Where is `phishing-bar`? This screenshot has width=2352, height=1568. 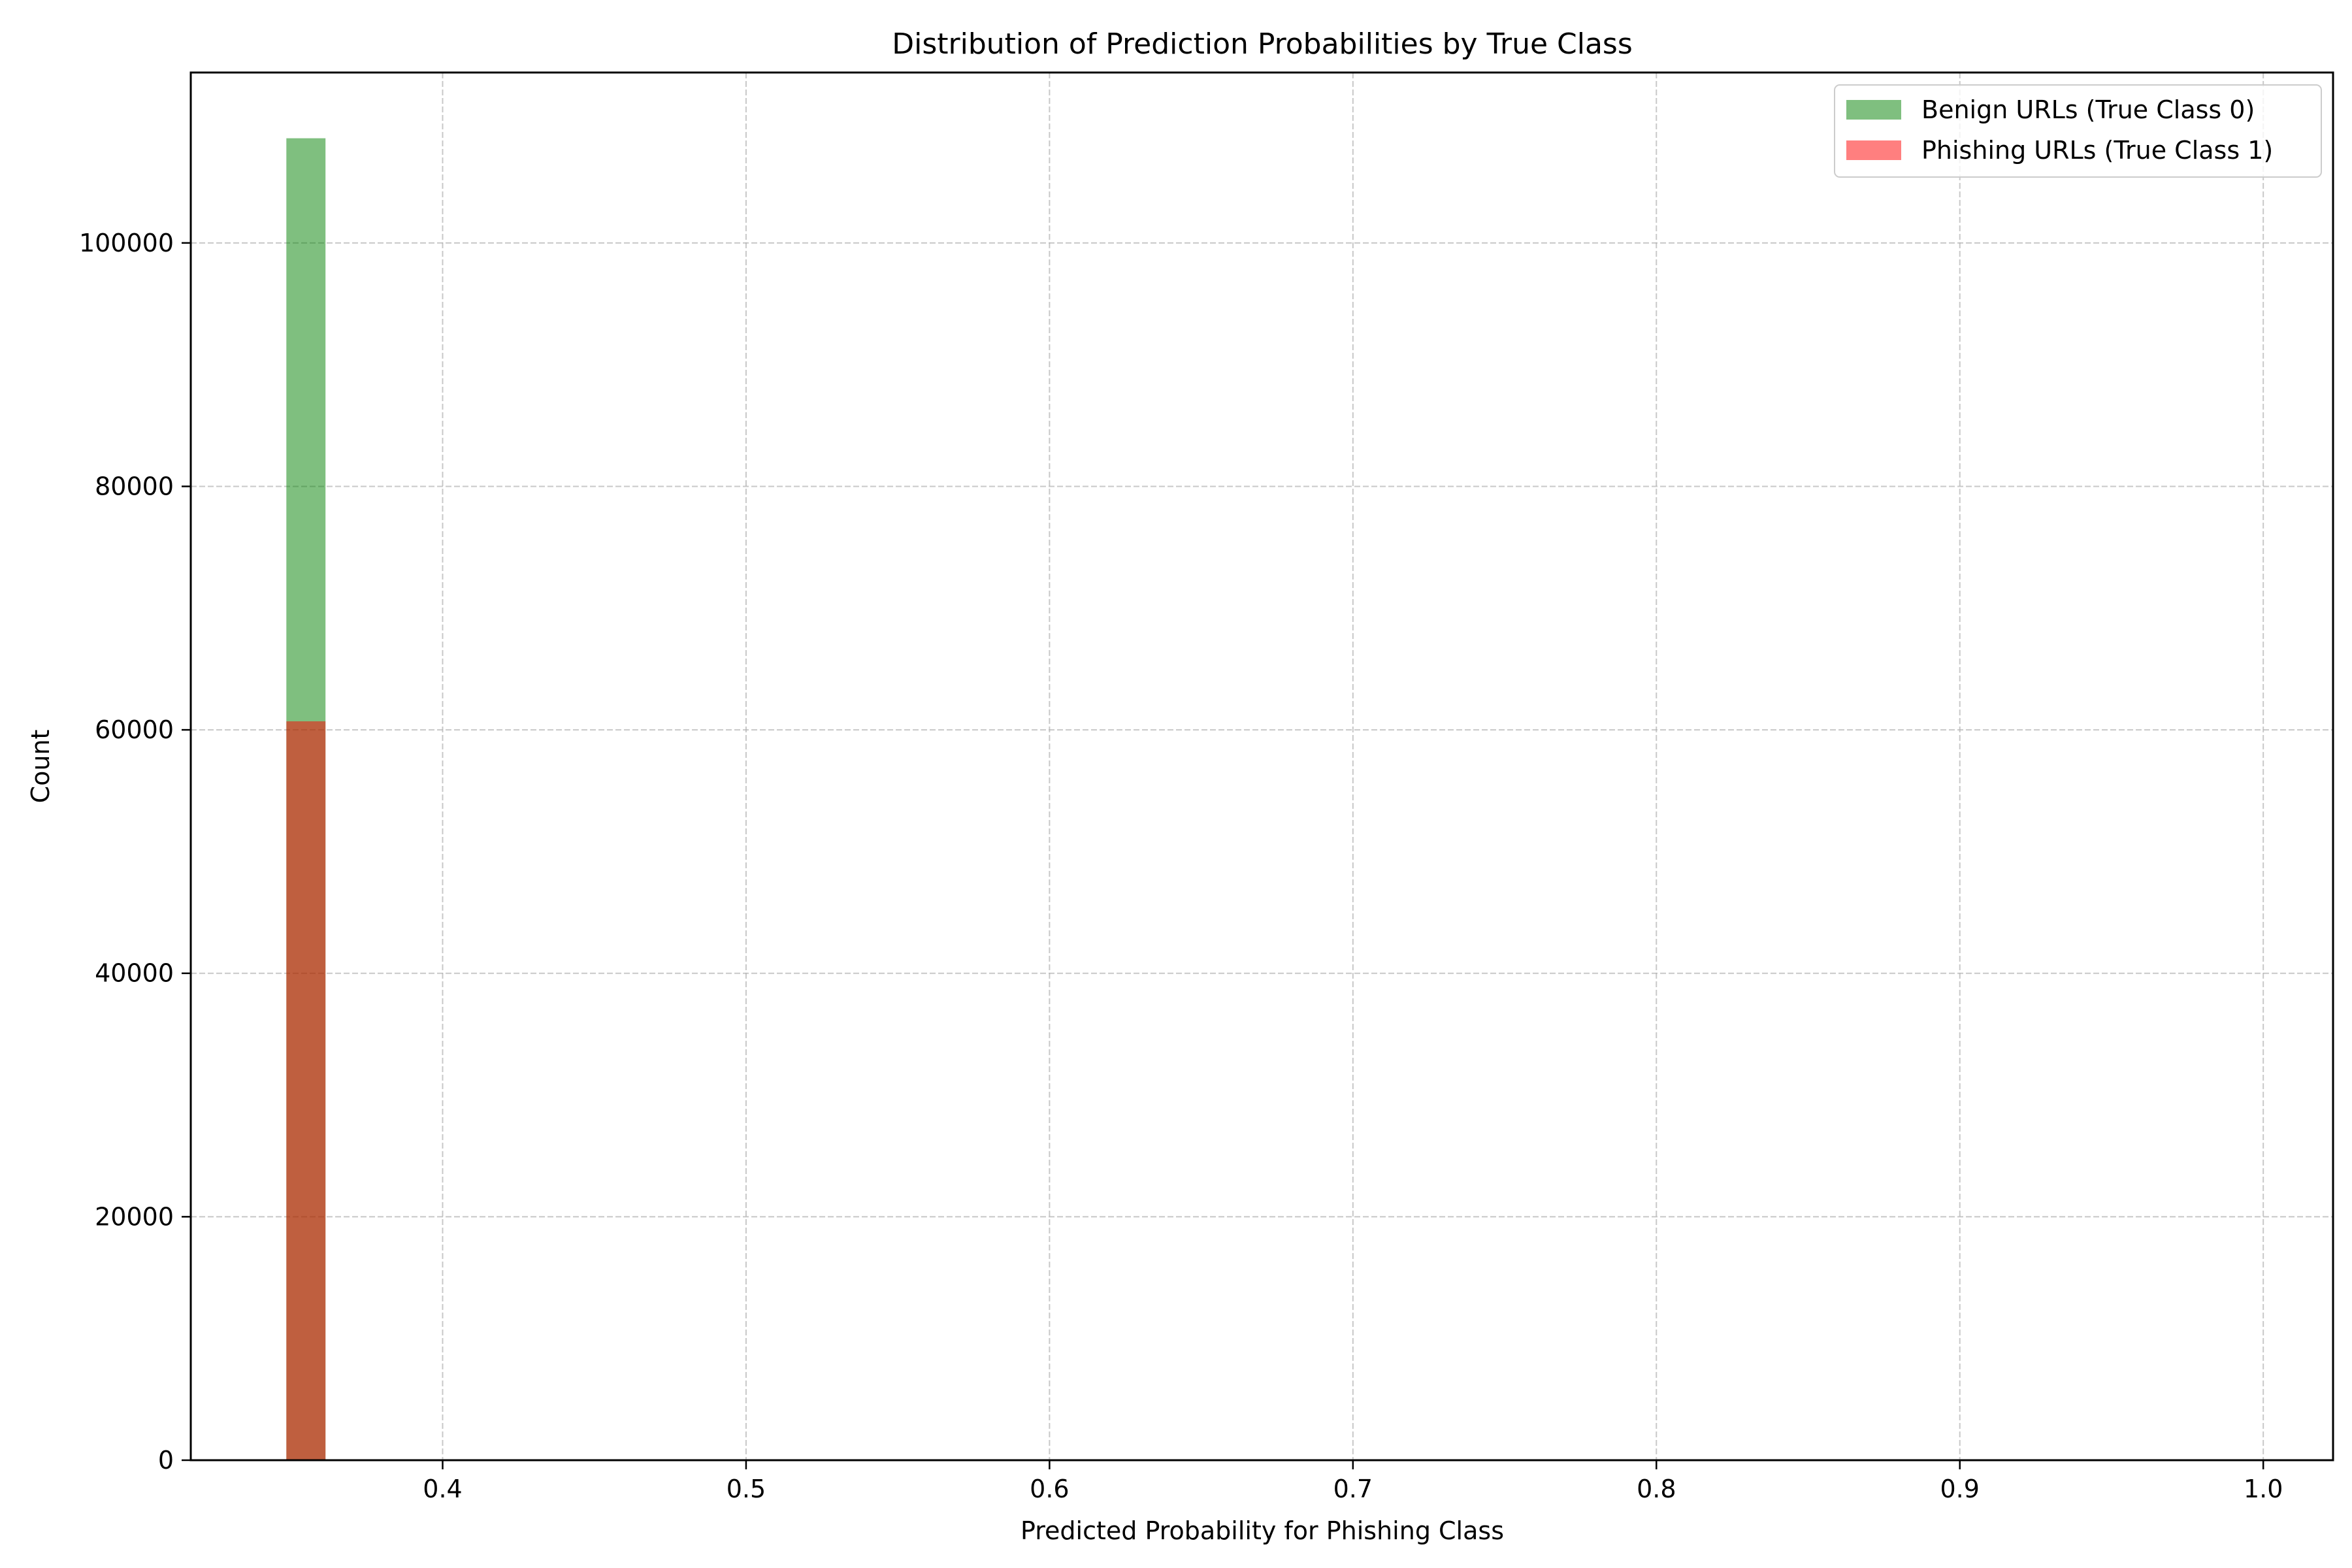 phishing-bar is located at coordinates (306, 1090).